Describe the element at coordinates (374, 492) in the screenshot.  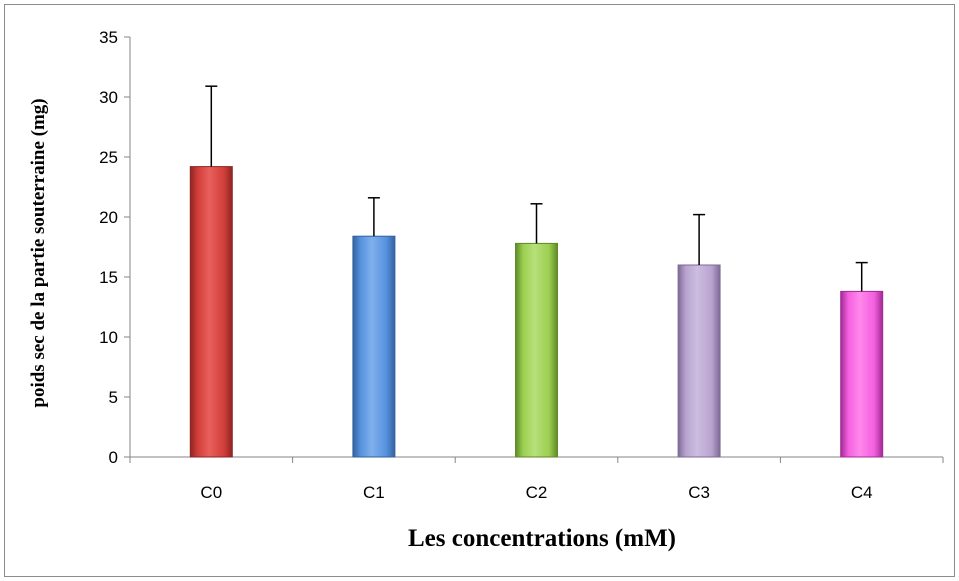
I see `x-tick-label: C1` at that location.